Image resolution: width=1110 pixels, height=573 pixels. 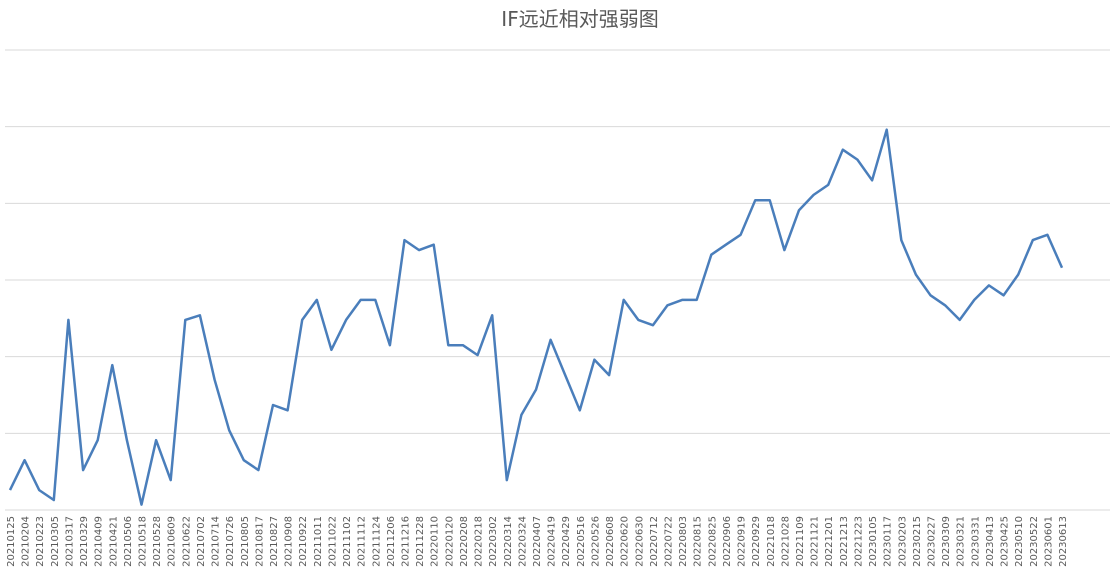 I want to click on x-tick-label: 20210827, so click(x=274, y=541).